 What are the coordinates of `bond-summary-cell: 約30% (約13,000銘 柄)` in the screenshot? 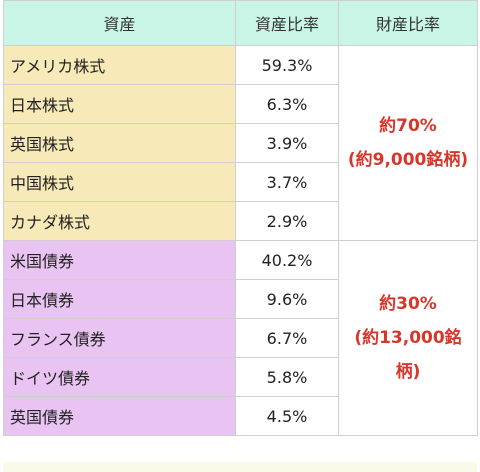 It's located at (408, 338).